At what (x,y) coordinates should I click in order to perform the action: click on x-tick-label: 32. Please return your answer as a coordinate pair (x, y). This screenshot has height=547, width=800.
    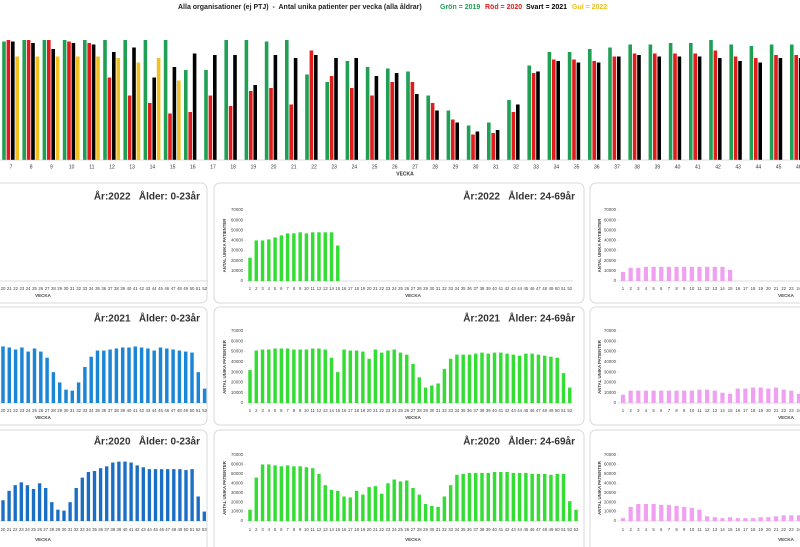
    Looking at the image, I should click on (444, 529).